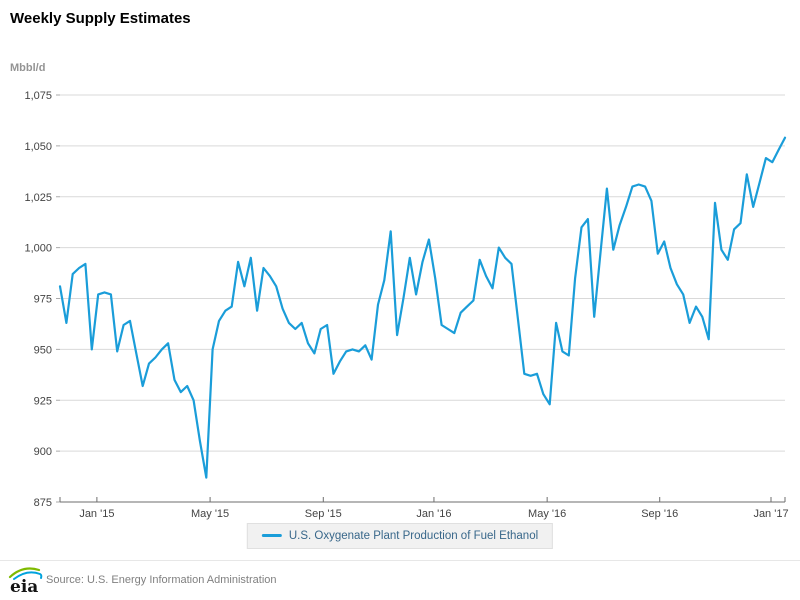 The image size is (800, 600). What do you see at coordinates (38, 249) in the screenshot?
I see `y-axis-tick-label: 1,000` at bounding box center [38, 249].